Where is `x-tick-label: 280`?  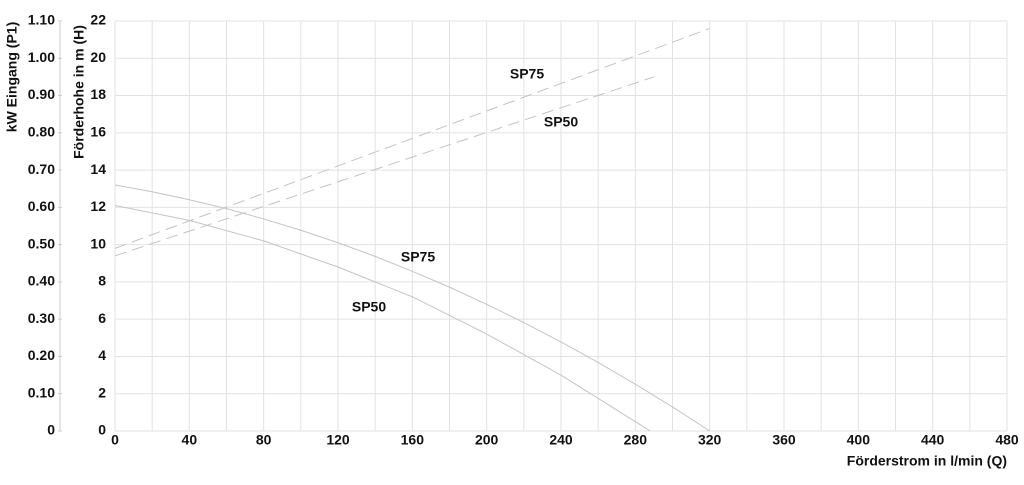
x-tick-label: 280 is located at coordinates (636, 440).